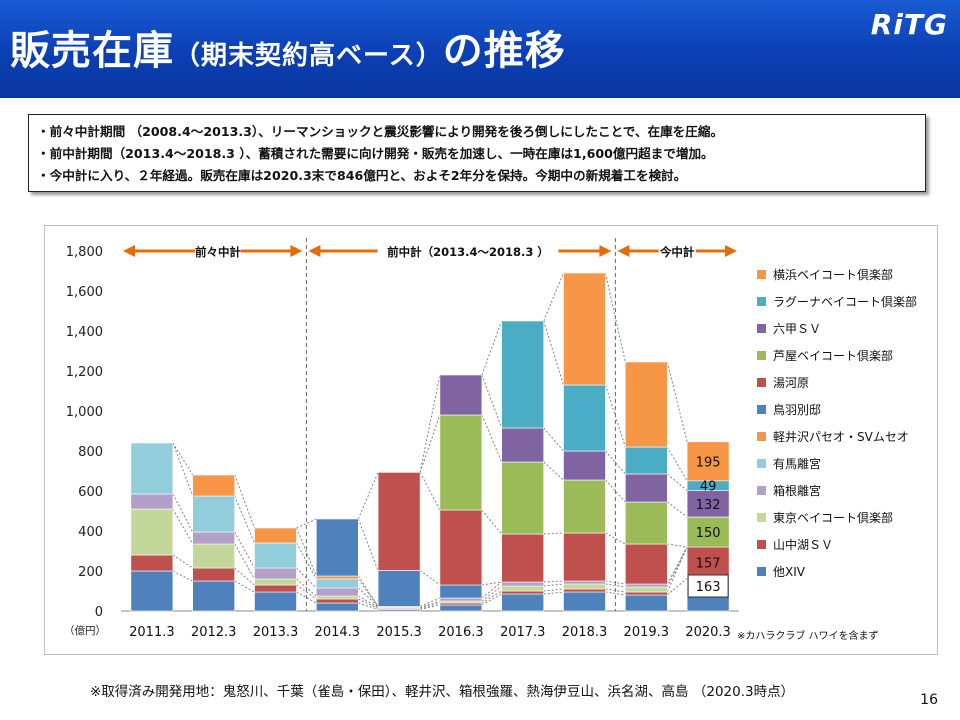 This screenshot has height=720, width=960. What do you see at coordinates (85, 630) in the screenshot?
I see `y-axis-unit: （億円）` at bounding box center [85, 630].